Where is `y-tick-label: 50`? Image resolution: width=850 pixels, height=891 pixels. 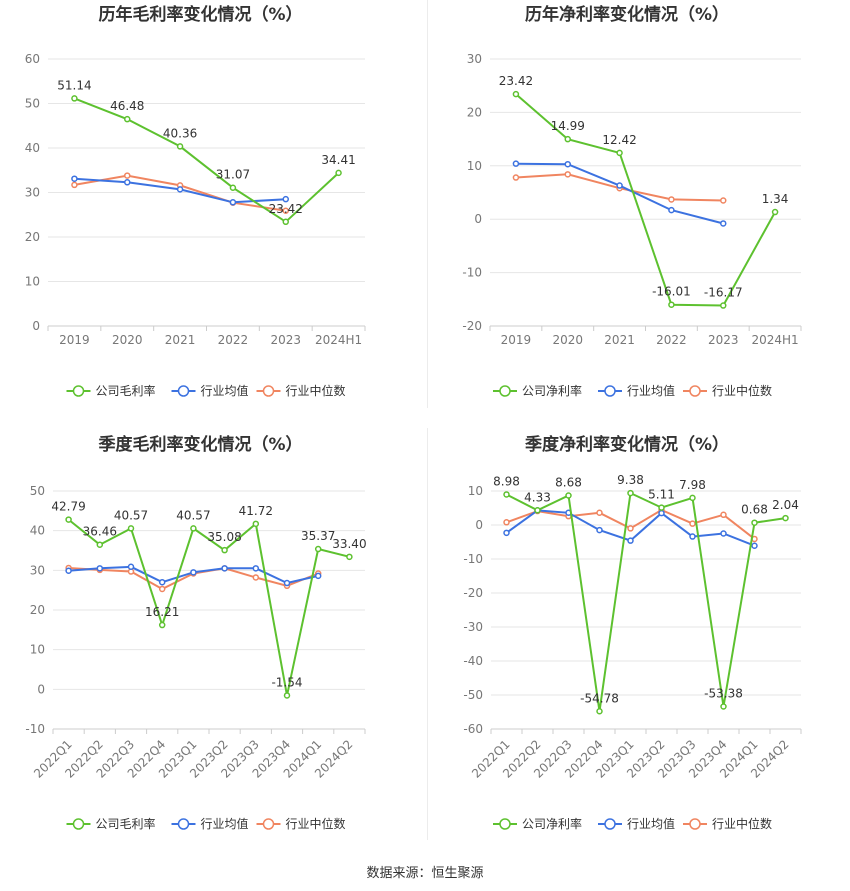
y-tick-label: 50 is located at coordinates (37, 491).